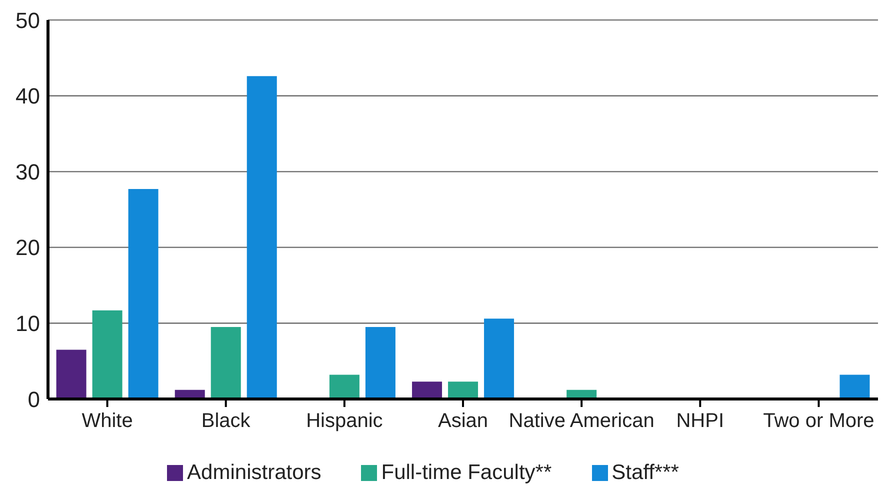  What do you see at coordinates (344, 421) in the screenshot?
I see `x-tick-label: Hispanic` at bounding box center [344, 421].